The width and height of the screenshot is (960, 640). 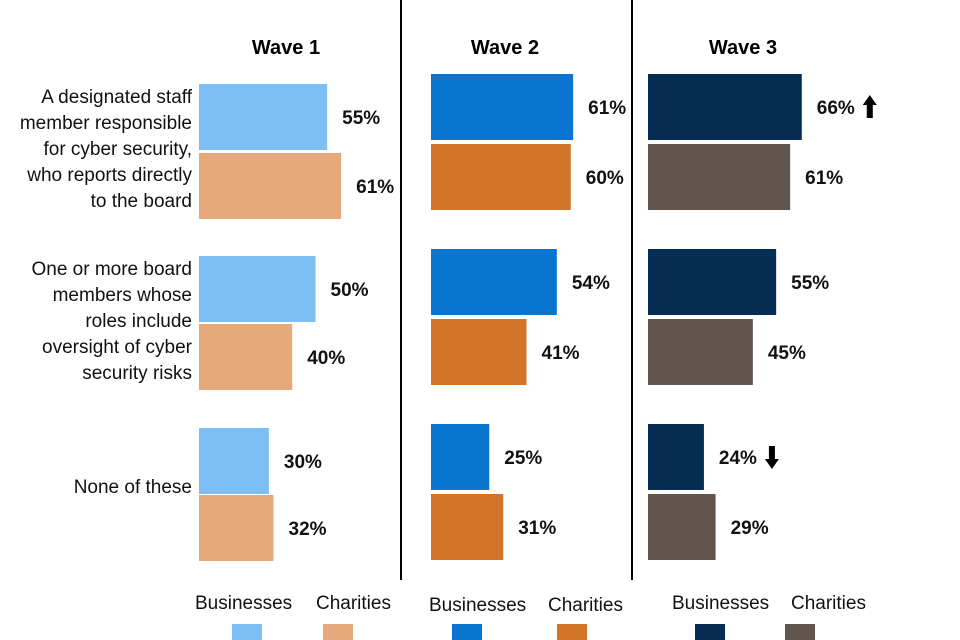 I want to click on data-label: 24%, so click(x=738, y=458).